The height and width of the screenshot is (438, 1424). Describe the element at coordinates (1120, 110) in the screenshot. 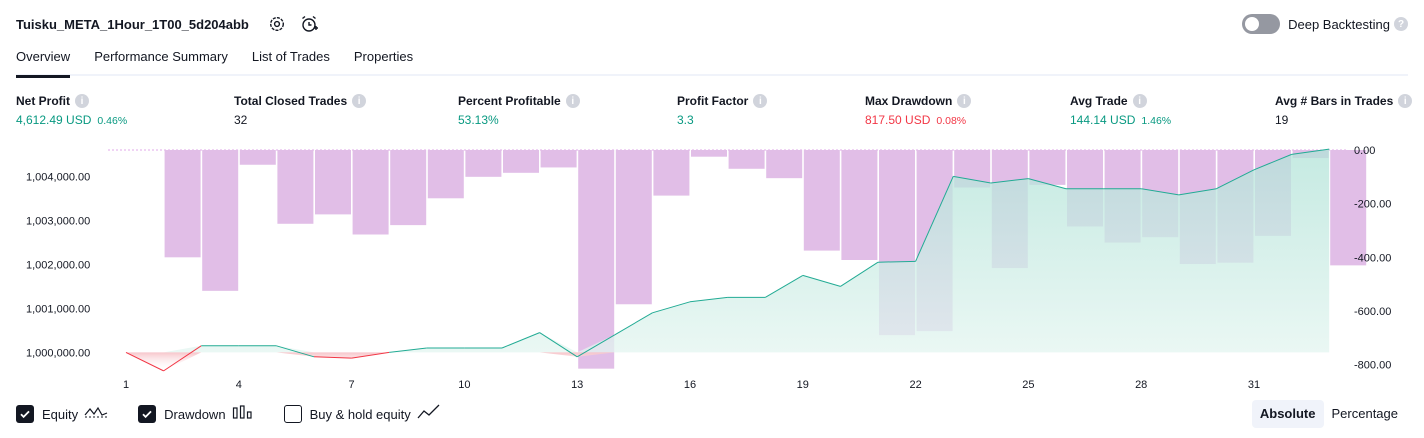

I see `metric-avg-trade: Avg Trade i 144.14 USD 1.46%` at that location.